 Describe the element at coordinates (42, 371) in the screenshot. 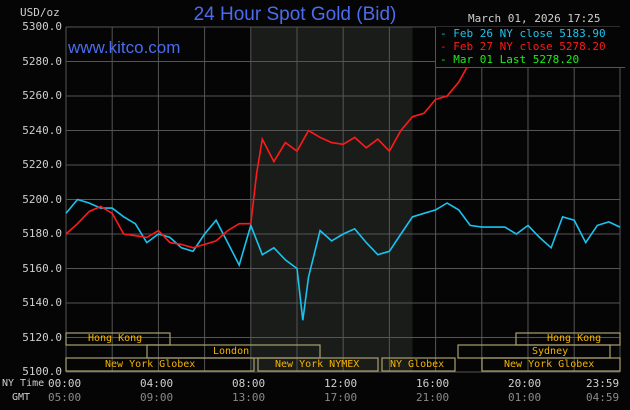

I see `y-tick-label: 5100.0` at that location.